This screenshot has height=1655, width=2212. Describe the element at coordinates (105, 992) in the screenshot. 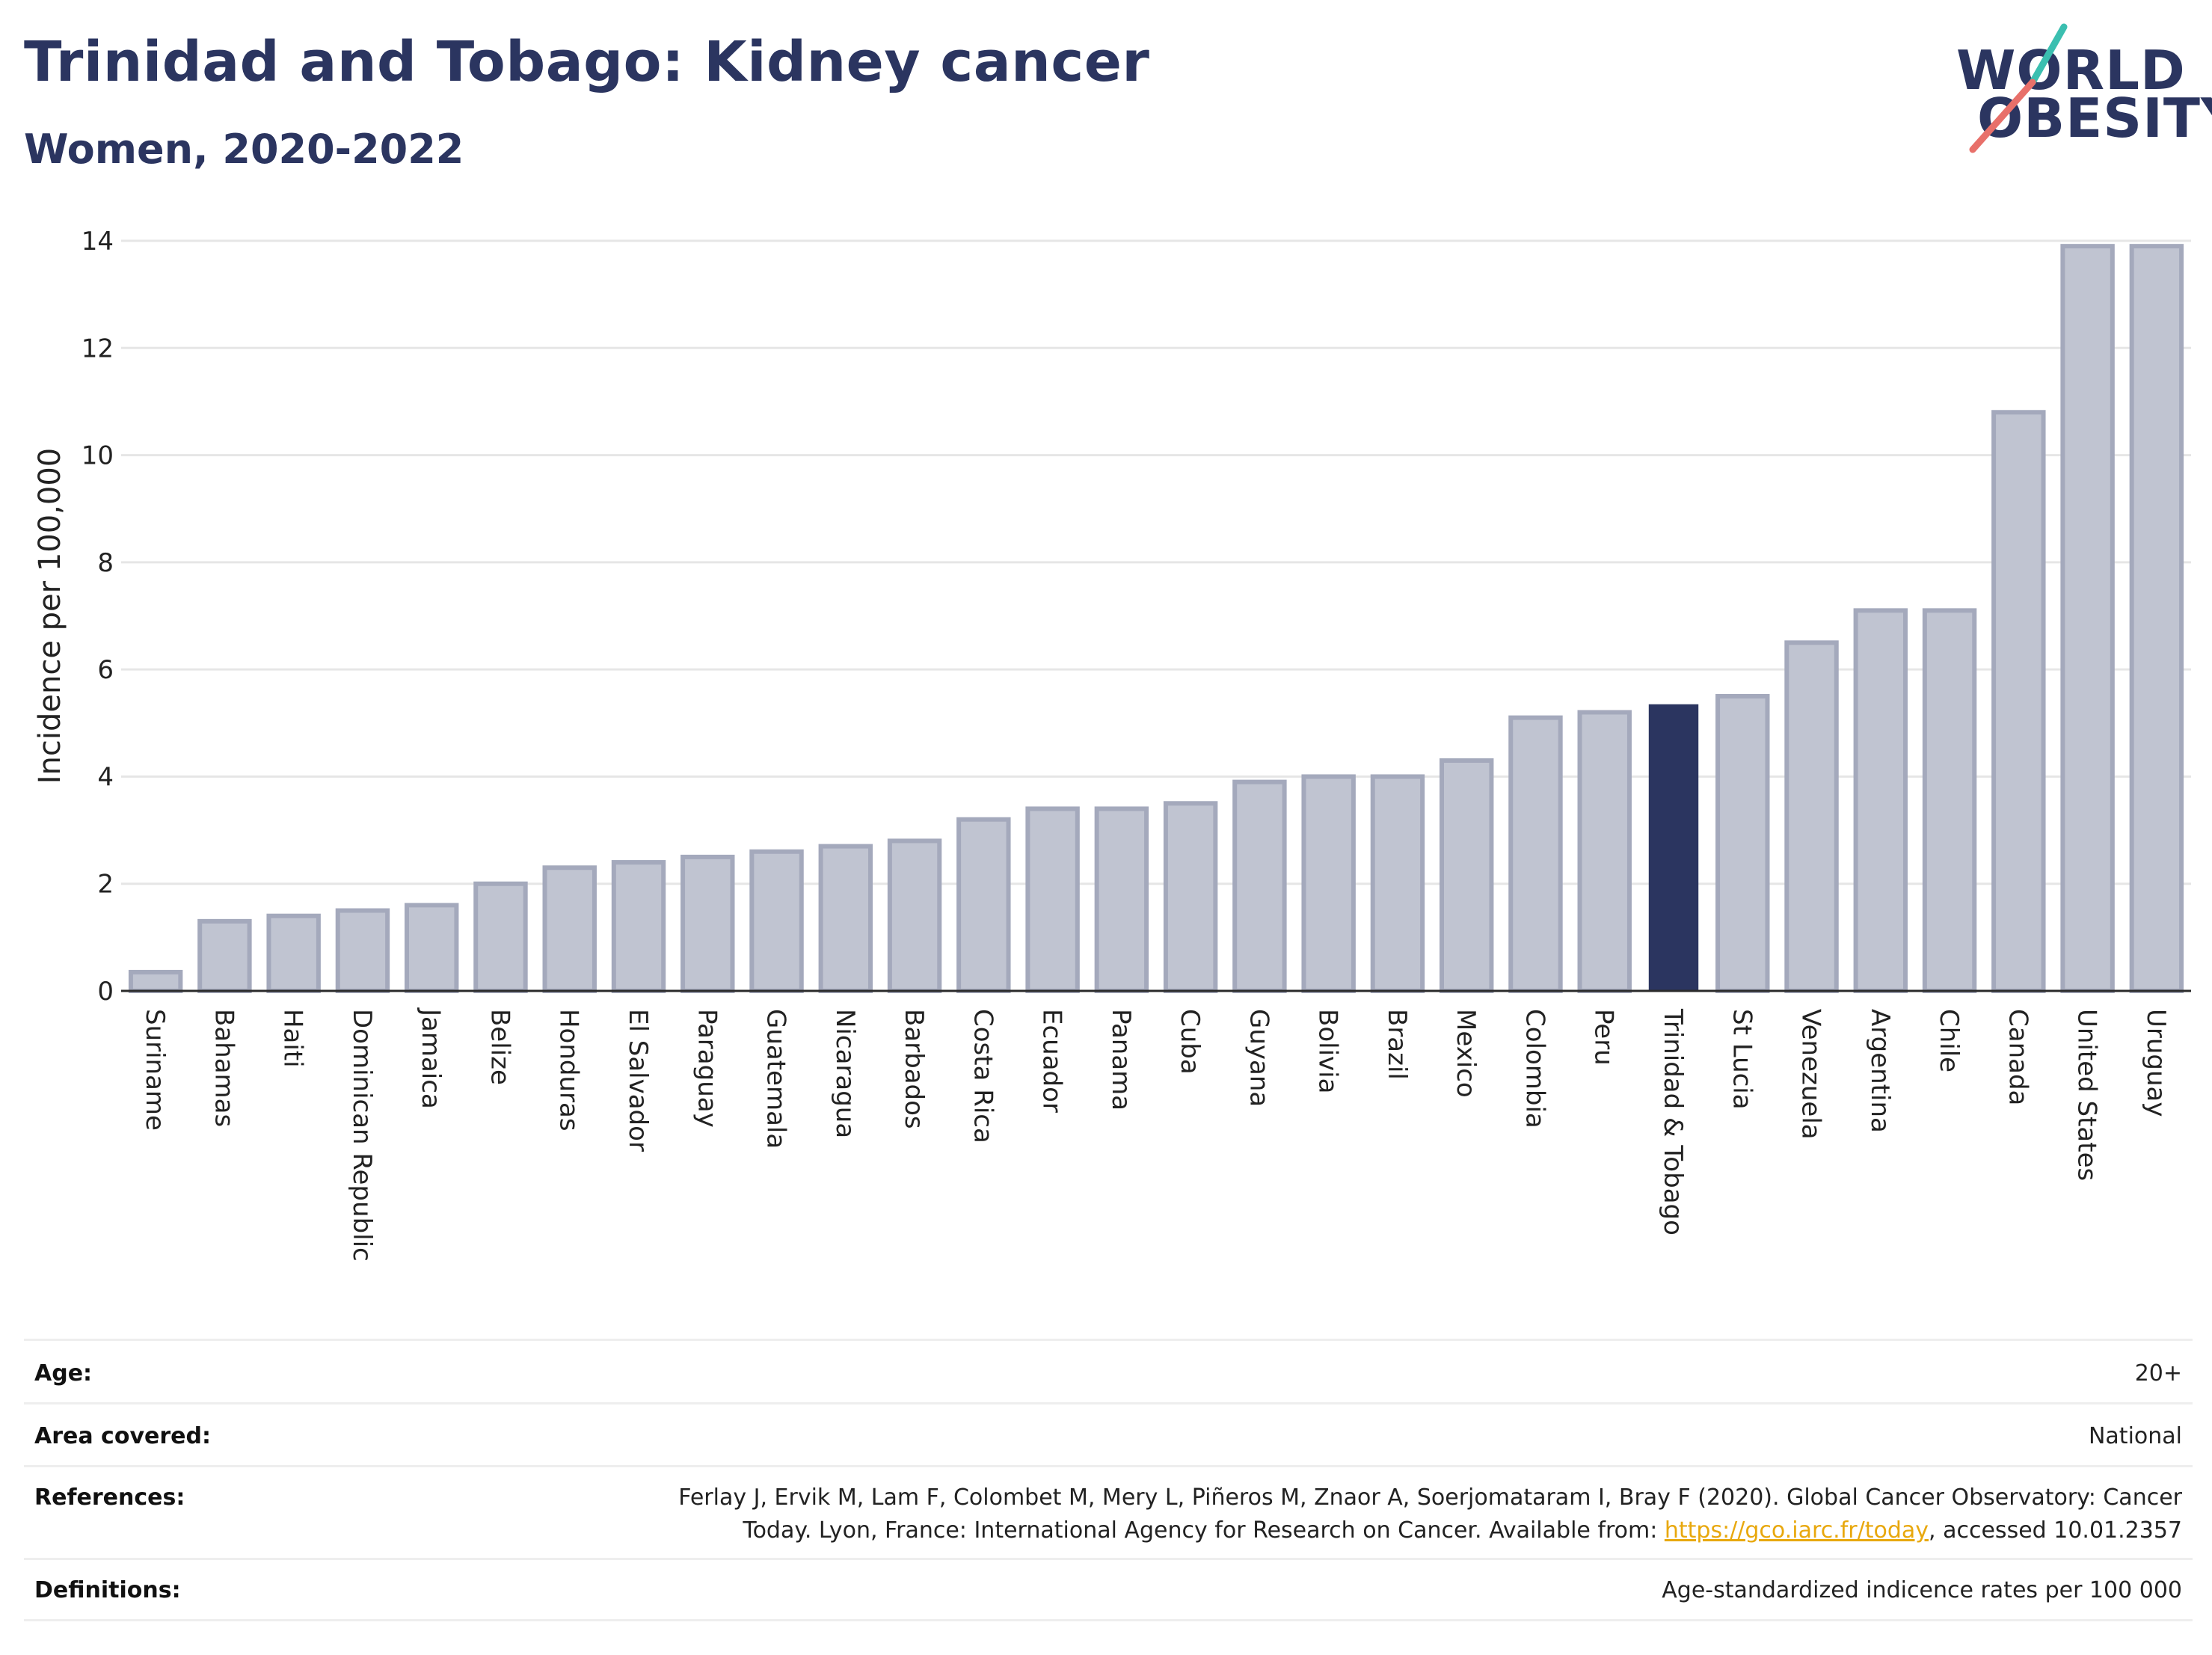

I see `y-tick-label: 0` at that location.